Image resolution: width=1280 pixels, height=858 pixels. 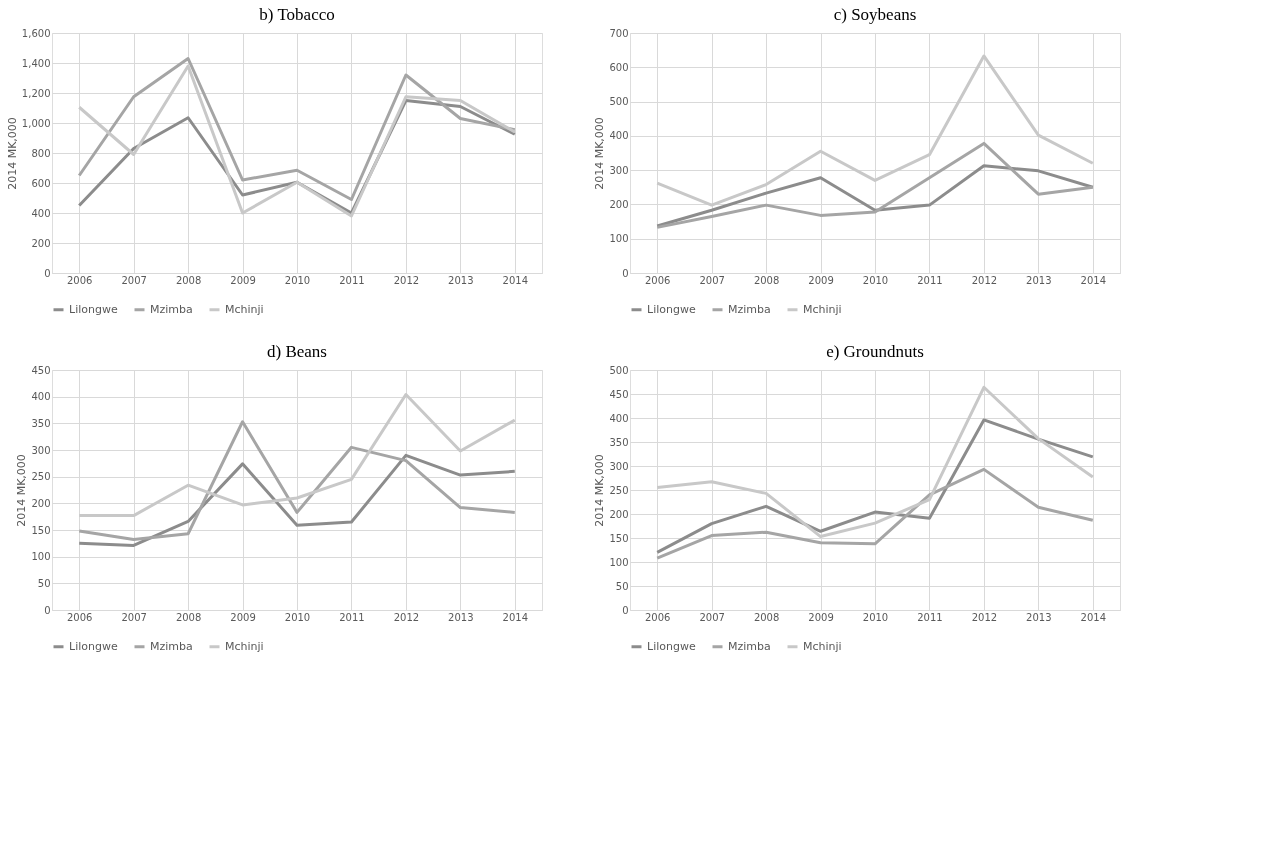 I want to click on y-tick-label: 1,400, so click(x=36, y=63).